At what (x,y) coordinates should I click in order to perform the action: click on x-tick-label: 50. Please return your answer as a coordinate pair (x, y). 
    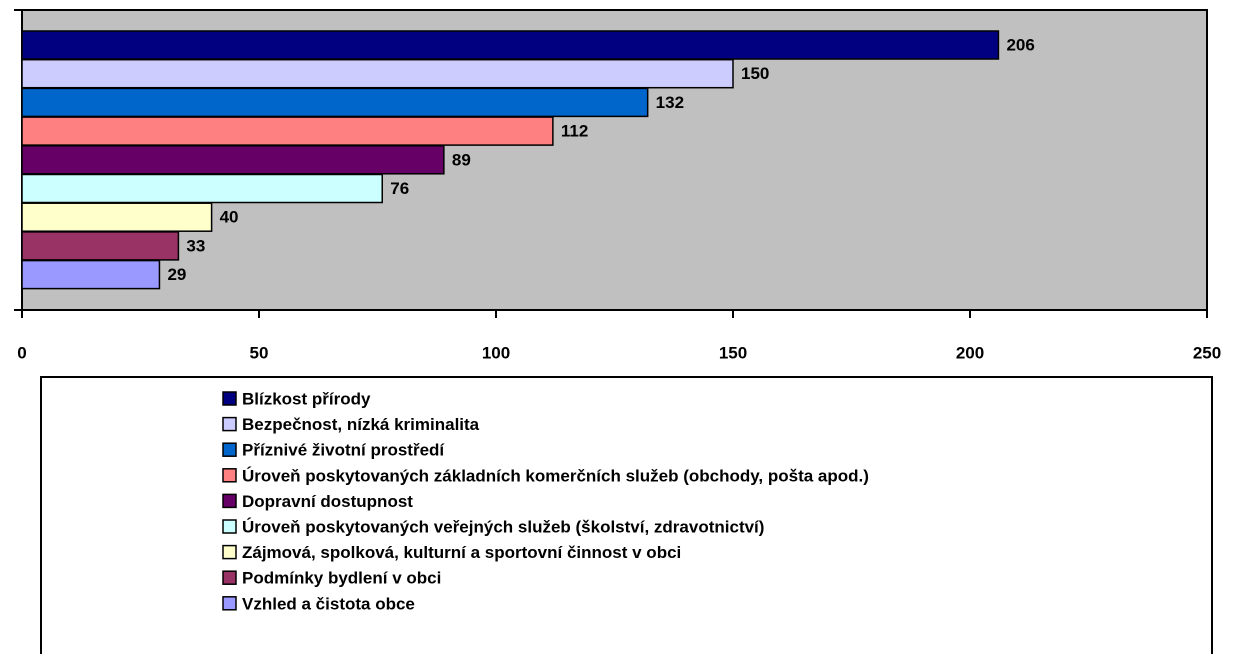
    Looking at the image, I should click on (259, 352).